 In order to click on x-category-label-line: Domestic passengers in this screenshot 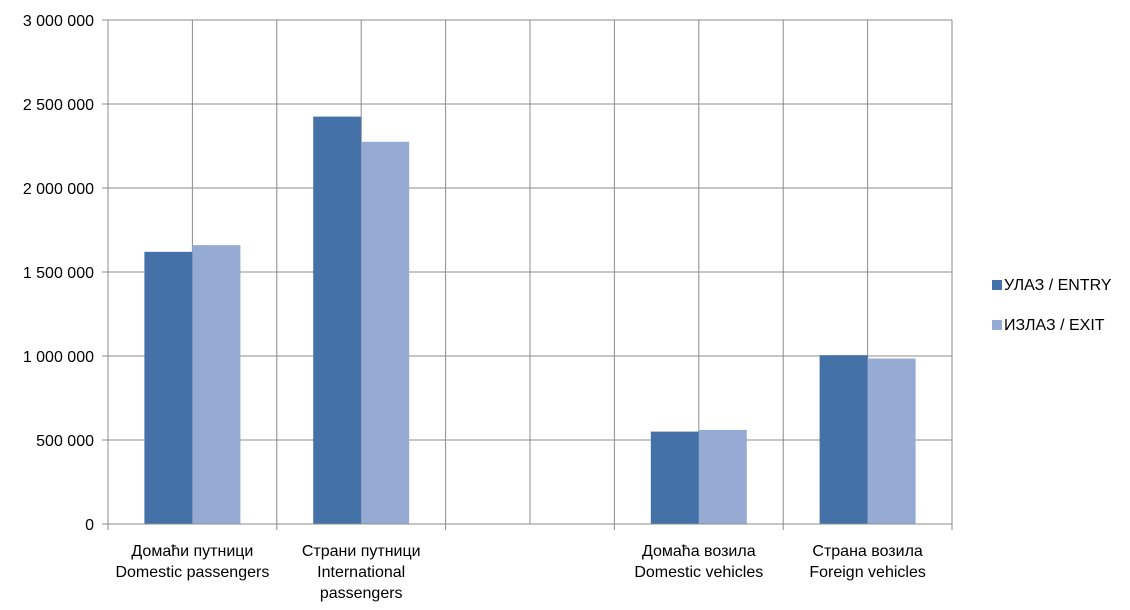, I will do `click(192, 572)`.